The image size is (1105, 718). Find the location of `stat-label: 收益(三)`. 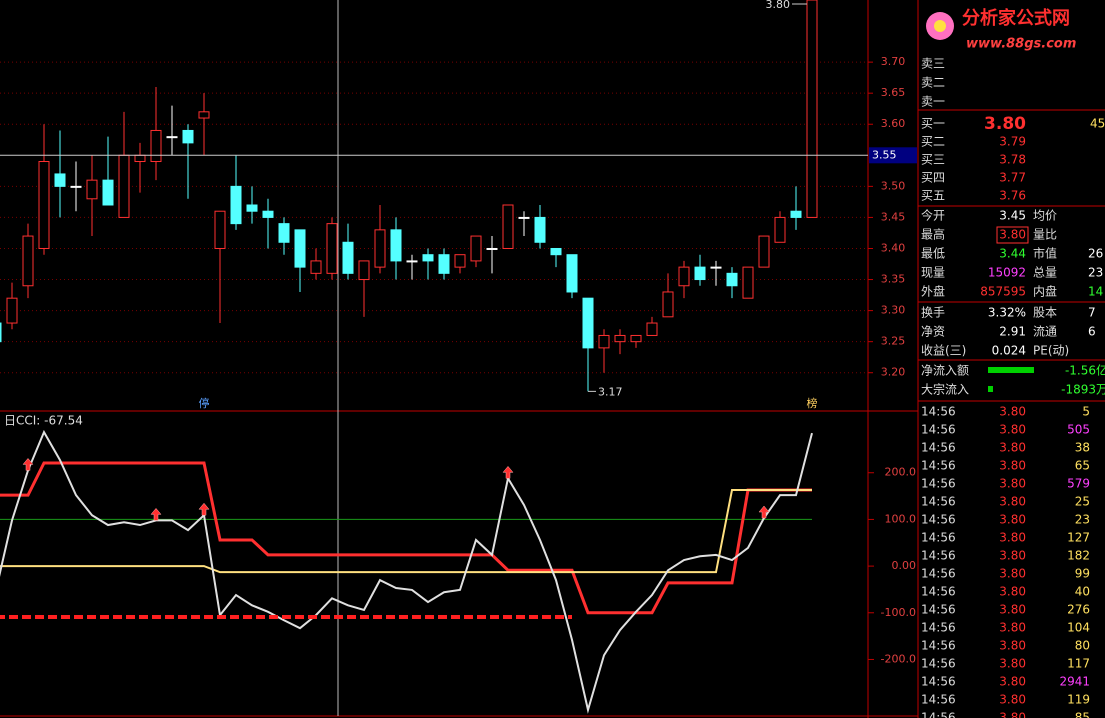

stat-label: 收益(三) is located at coordinates (943, 351).